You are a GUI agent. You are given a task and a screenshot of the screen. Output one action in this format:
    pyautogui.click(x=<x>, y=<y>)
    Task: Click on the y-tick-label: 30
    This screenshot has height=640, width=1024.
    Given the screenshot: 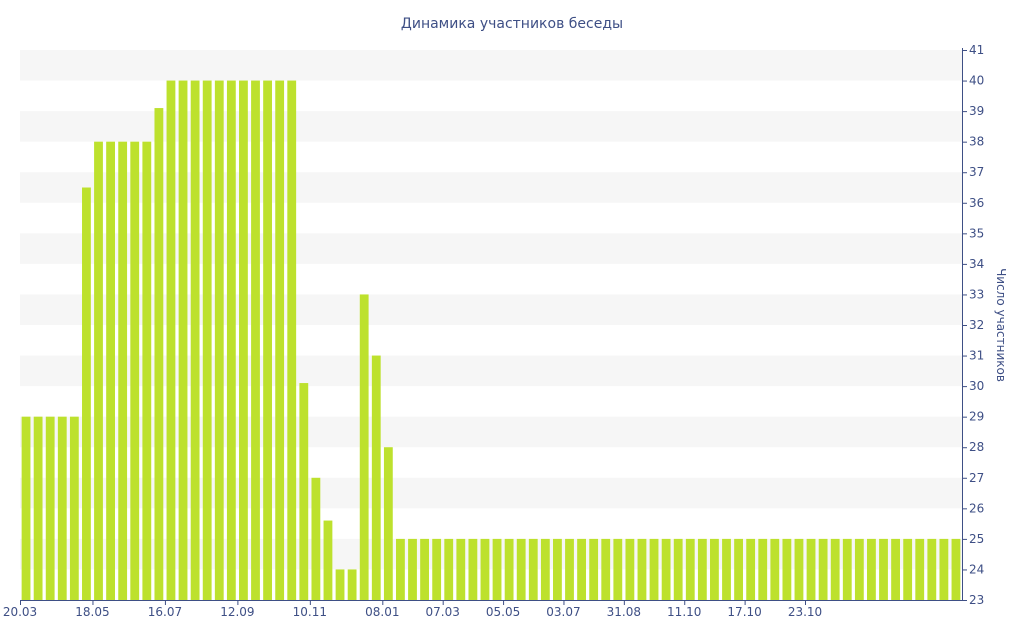 What is the action you would take?
    pyautogui.click(x=976, y=386)
    